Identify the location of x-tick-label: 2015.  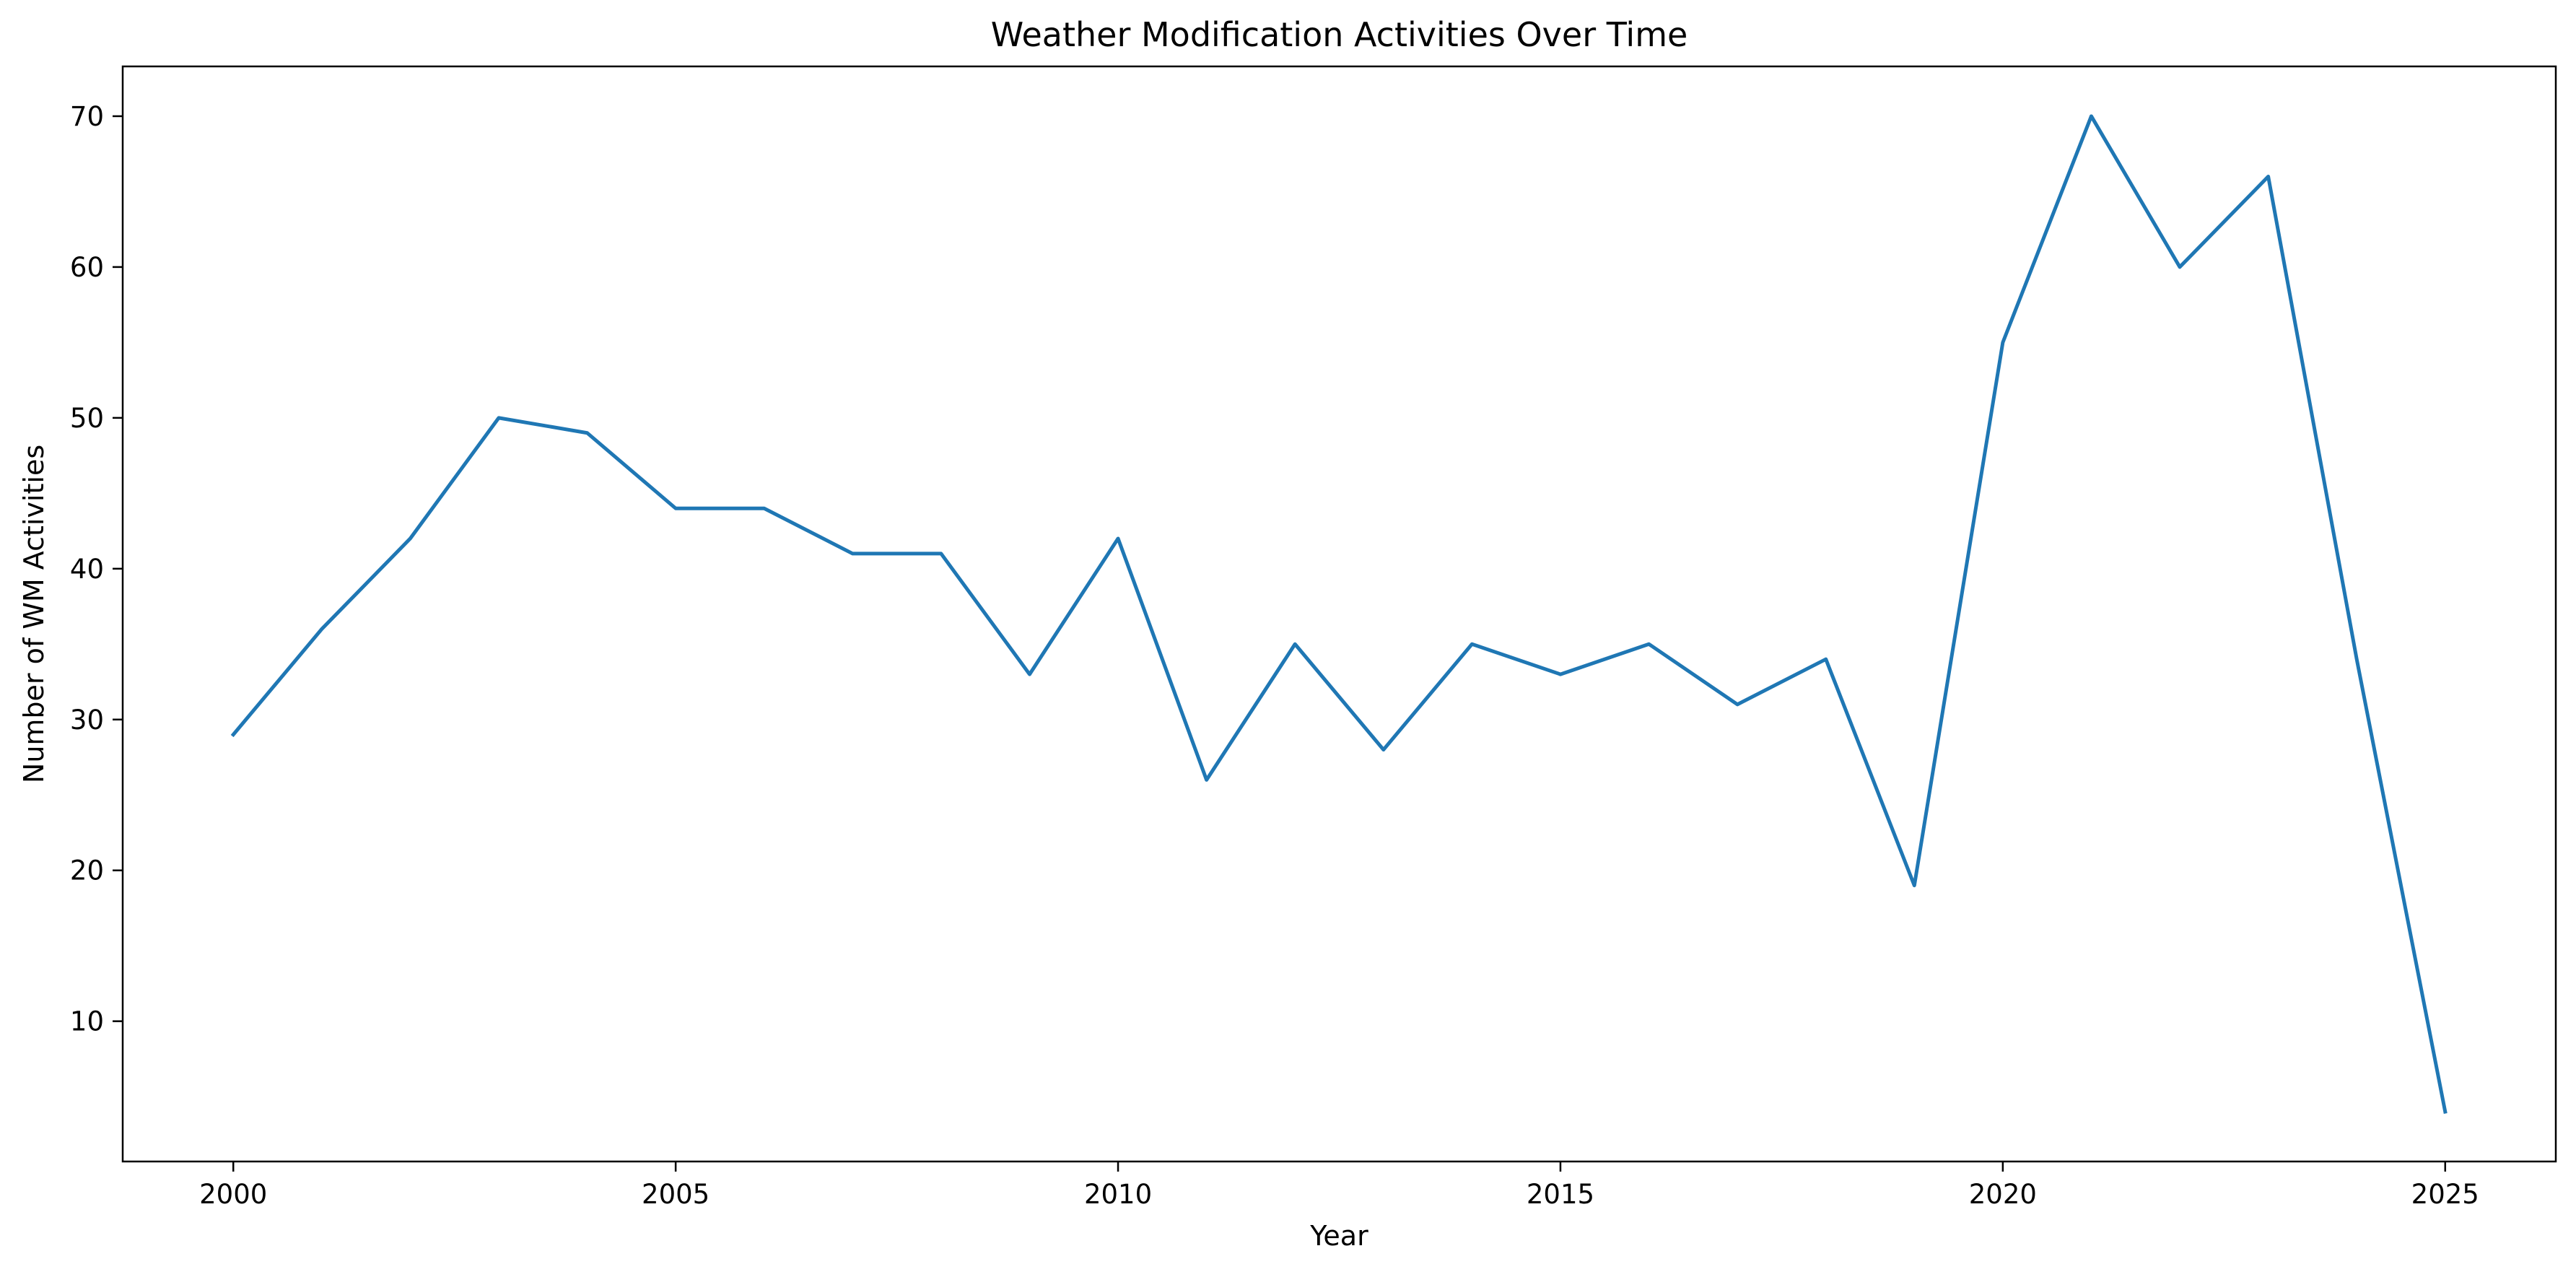
(1560, 1194).